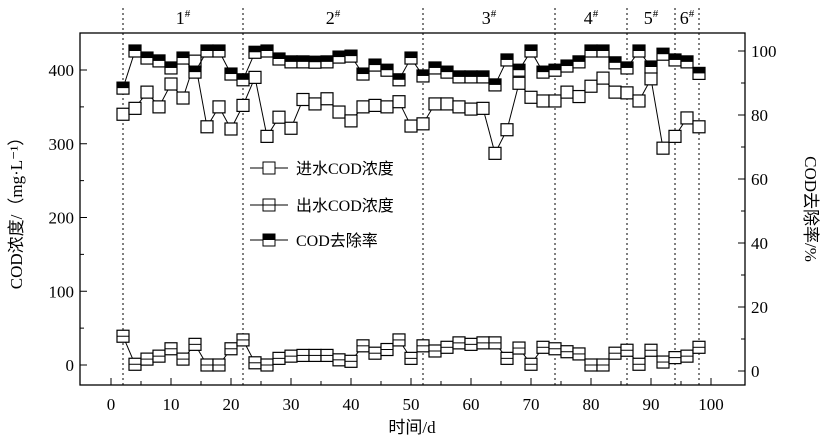  I want to click on y-right-tick-label: 100, so click(764, 51).